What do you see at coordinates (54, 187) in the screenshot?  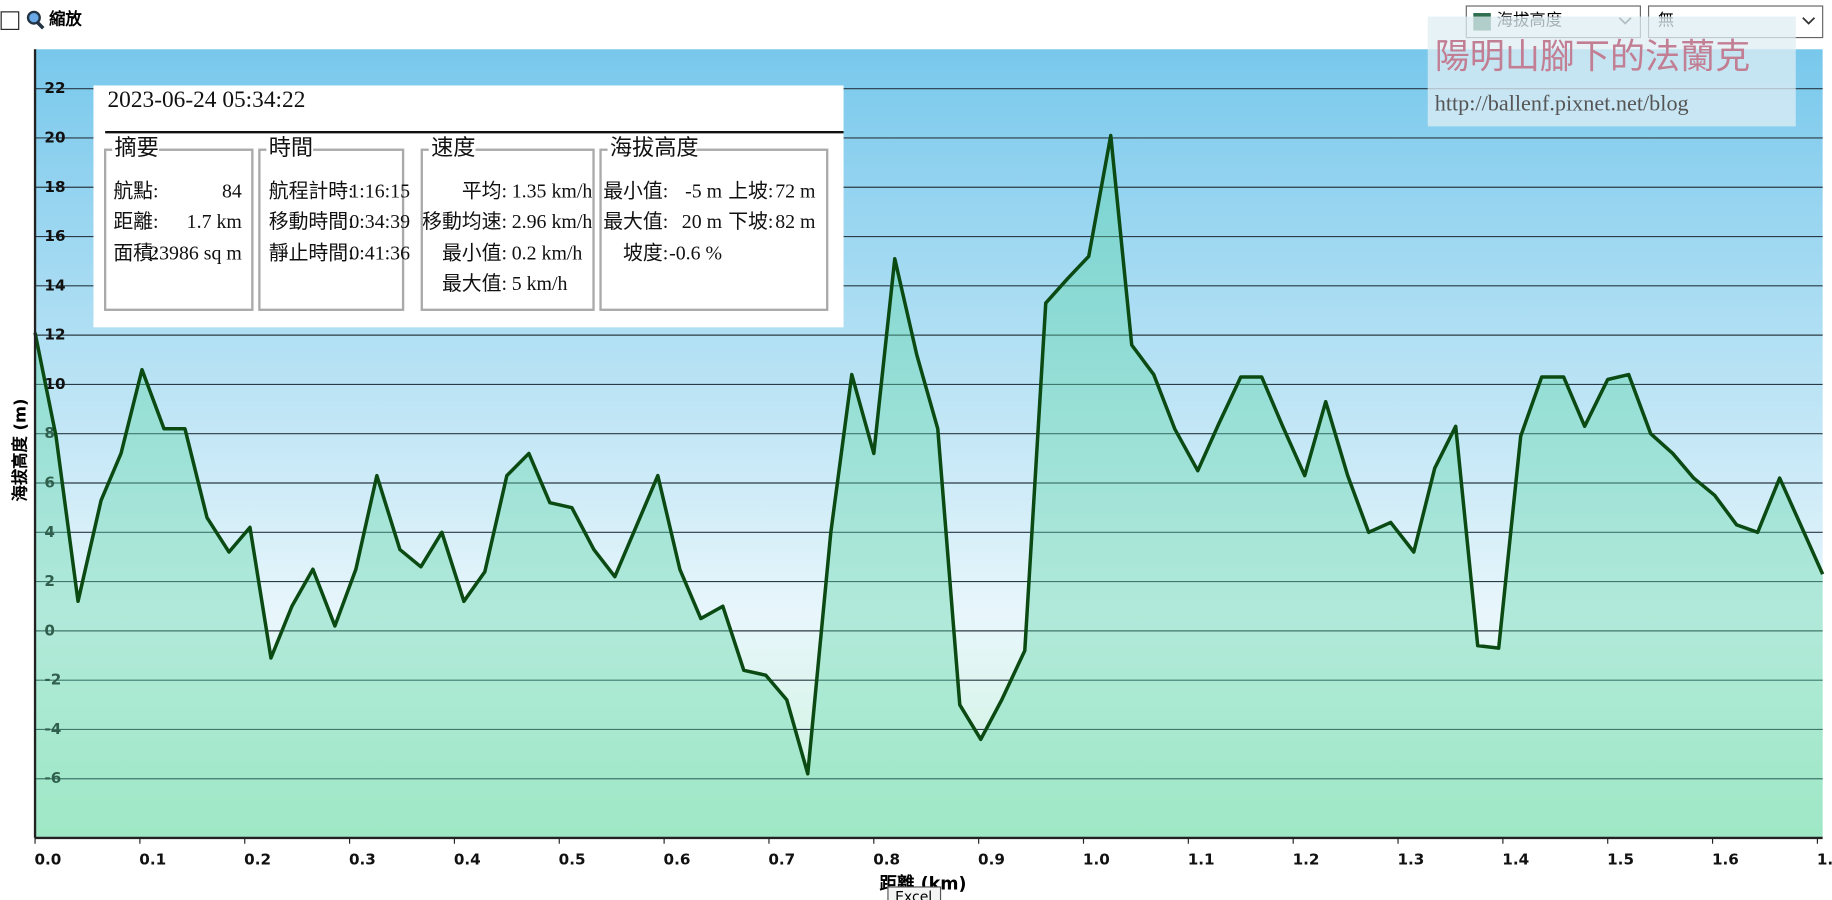 I see `y-tick-label: 18` at bounding box center [54, 187].